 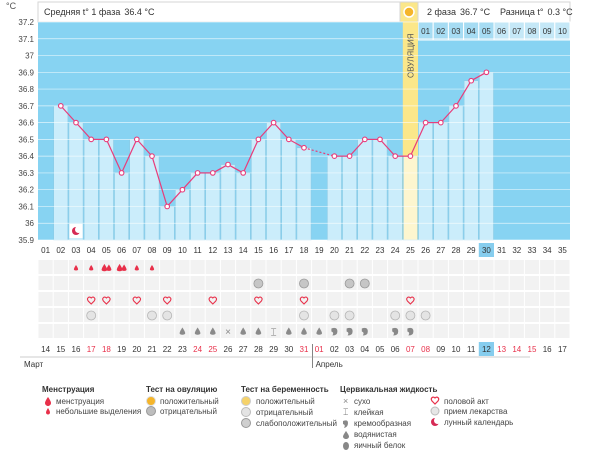 What do you see at coordinates (471, 349) in the screenshot?
I see `calendar-date: 11` at bounding box center [471, 349].